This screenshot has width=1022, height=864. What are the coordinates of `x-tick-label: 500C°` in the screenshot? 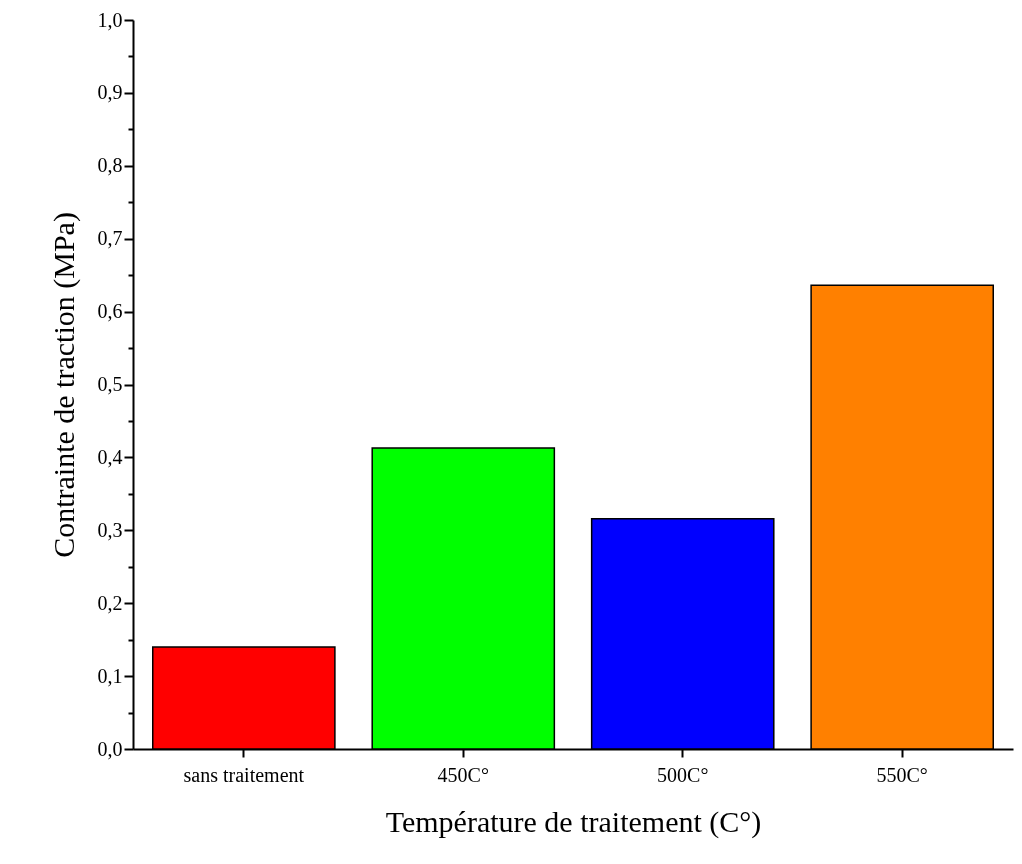 It's located at (683, 774).